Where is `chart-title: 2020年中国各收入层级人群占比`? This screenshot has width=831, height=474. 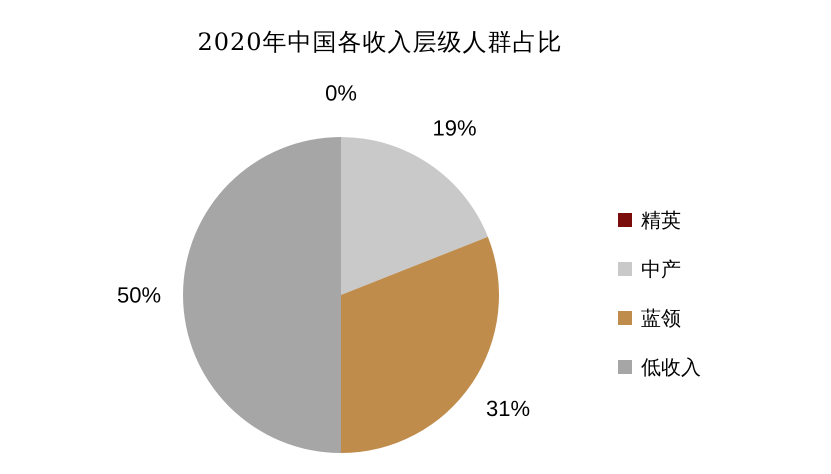
chart-title: 2020年中国各收入层级人群占比 is located at coordinates (380, 42).